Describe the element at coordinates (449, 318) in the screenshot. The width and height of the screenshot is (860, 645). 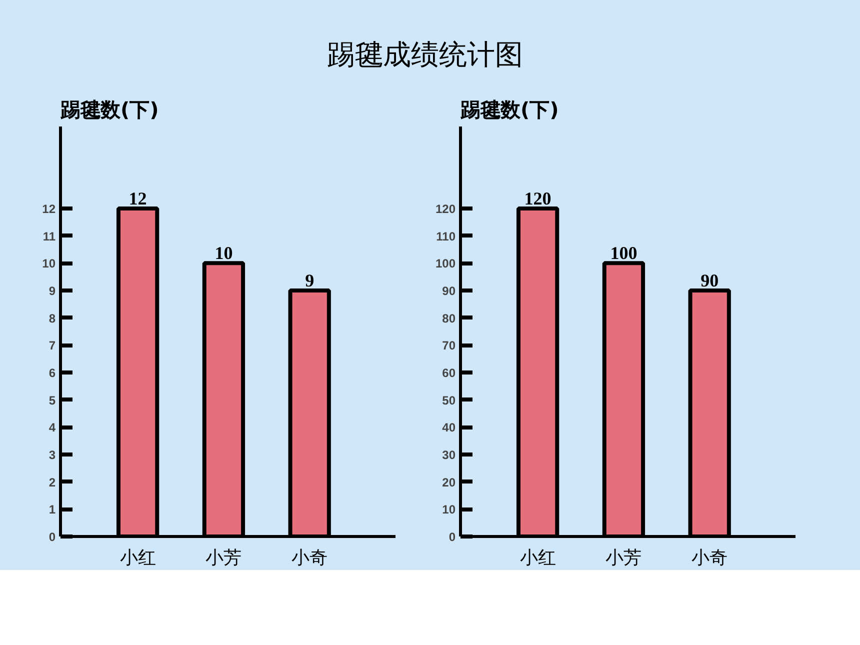
I see `y-tick-label: 80` at that location.